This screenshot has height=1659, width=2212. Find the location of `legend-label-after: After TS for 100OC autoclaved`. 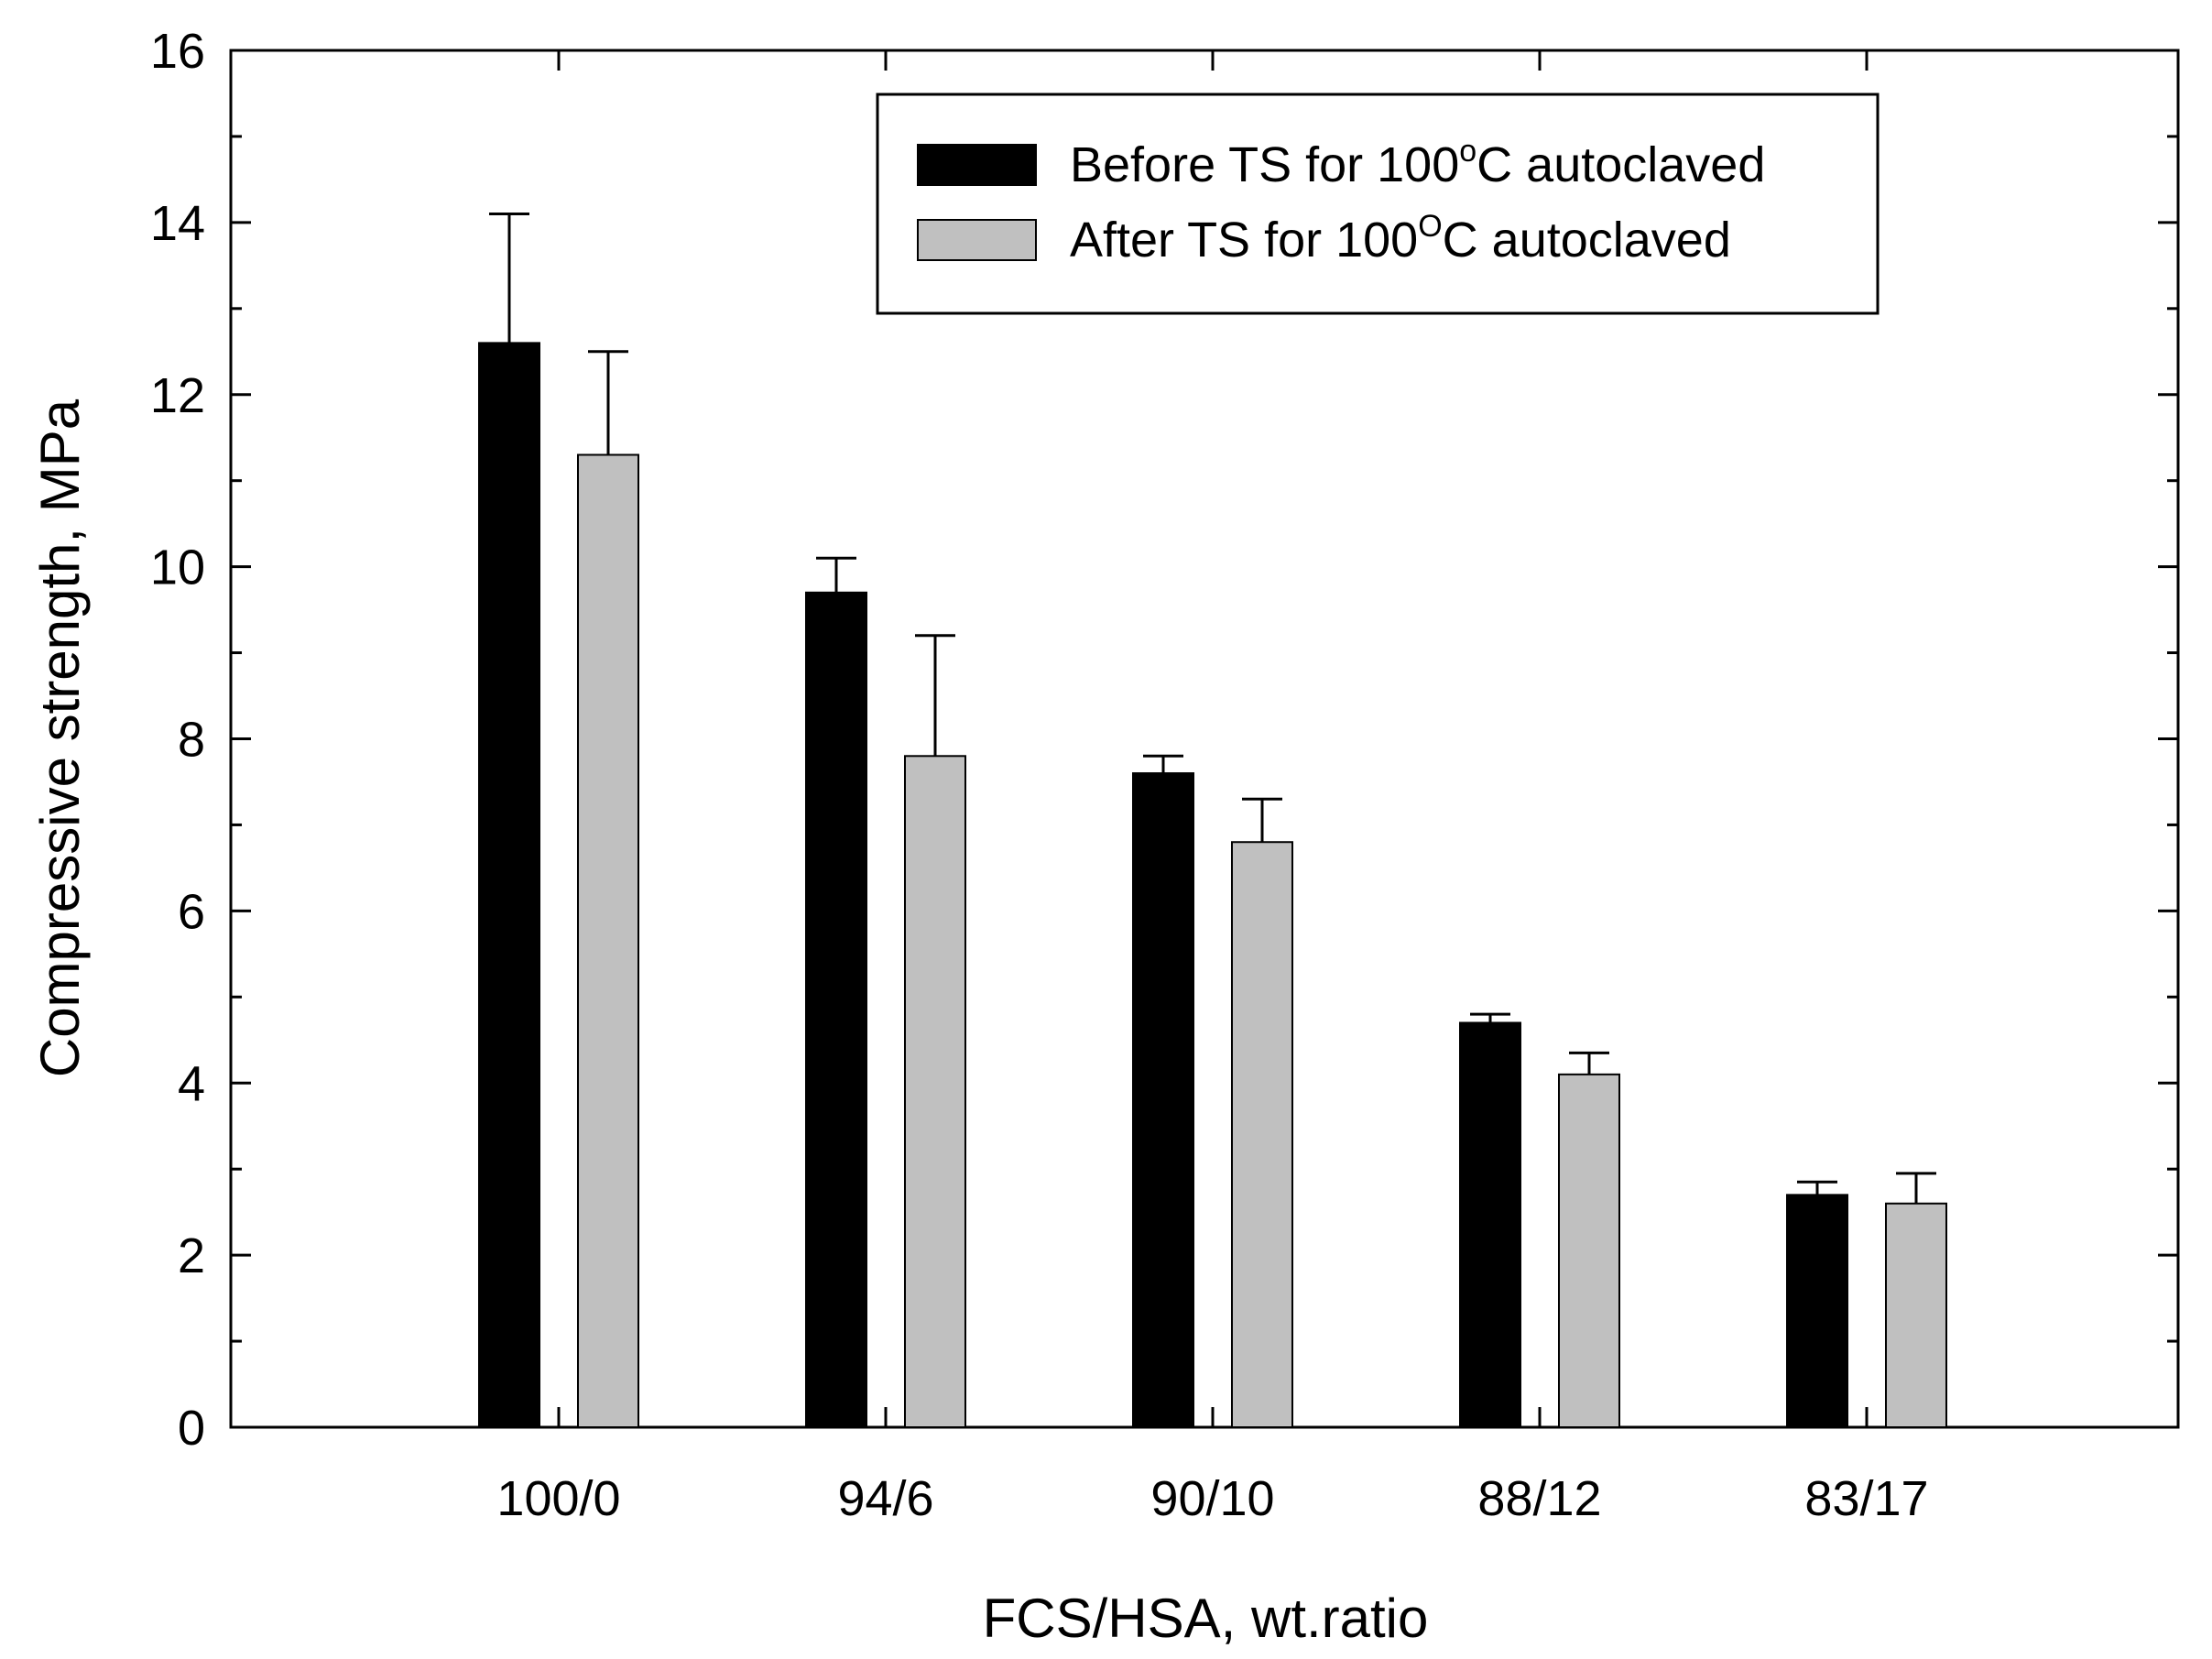

legend-label-after: After TS for 100OC autoclaved is located at coordinates (1400, 238).